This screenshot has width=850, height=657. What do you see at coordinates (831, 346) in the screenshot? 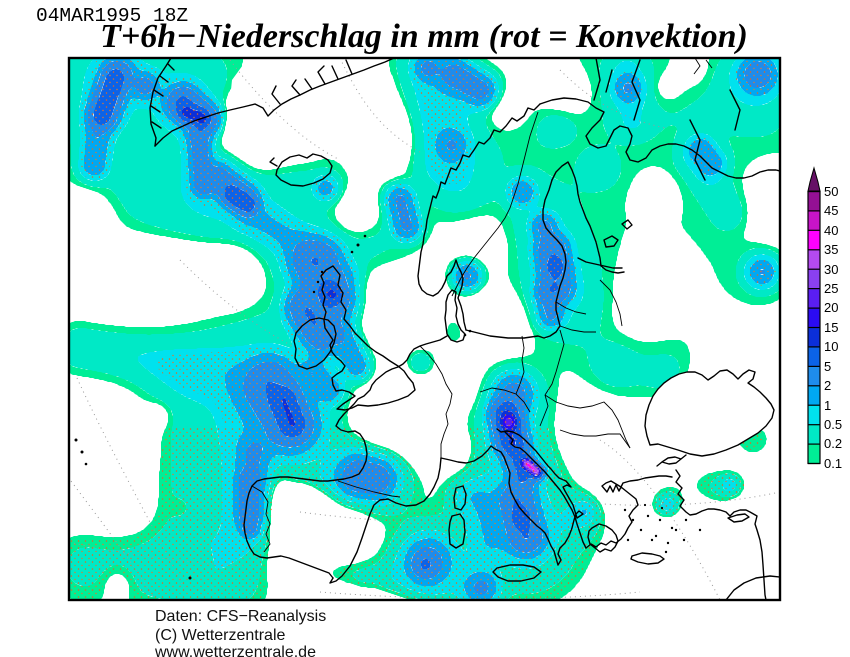
I see `svg-text: 10` at bounding box center [831, 346].